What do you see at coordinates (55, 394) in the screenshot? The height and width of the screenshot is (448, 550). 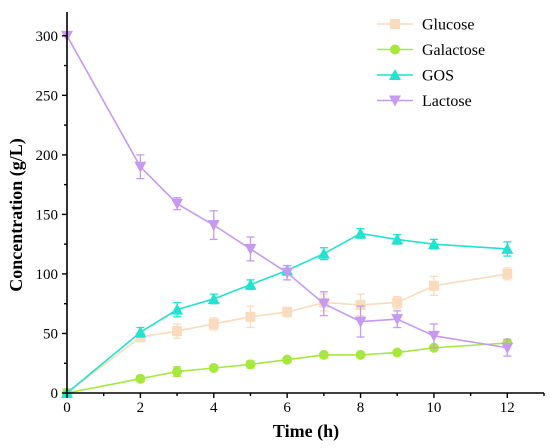 I see `y-tick-label: 0` at bounding box center [55, 394].